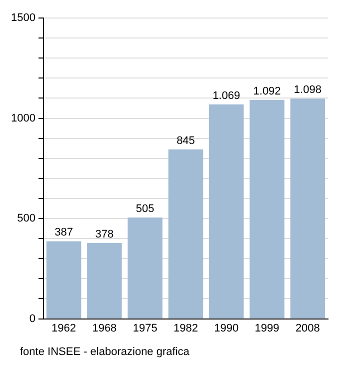 The image size is (350, 373). I want to click on y-tick-label: 1500, so click(23, 18).